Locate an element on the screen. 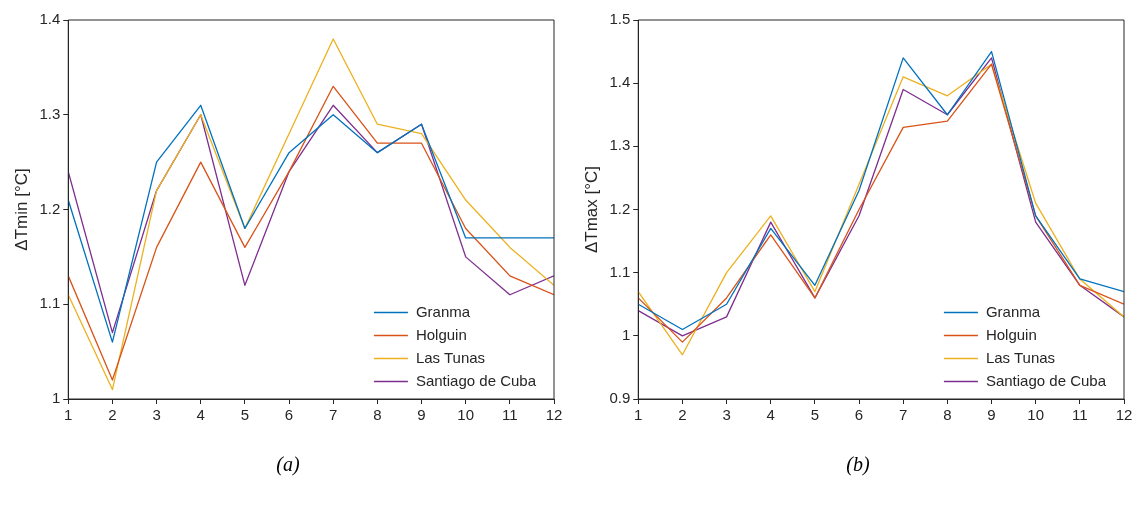  text: (b) is located at coordinates (858, 464).